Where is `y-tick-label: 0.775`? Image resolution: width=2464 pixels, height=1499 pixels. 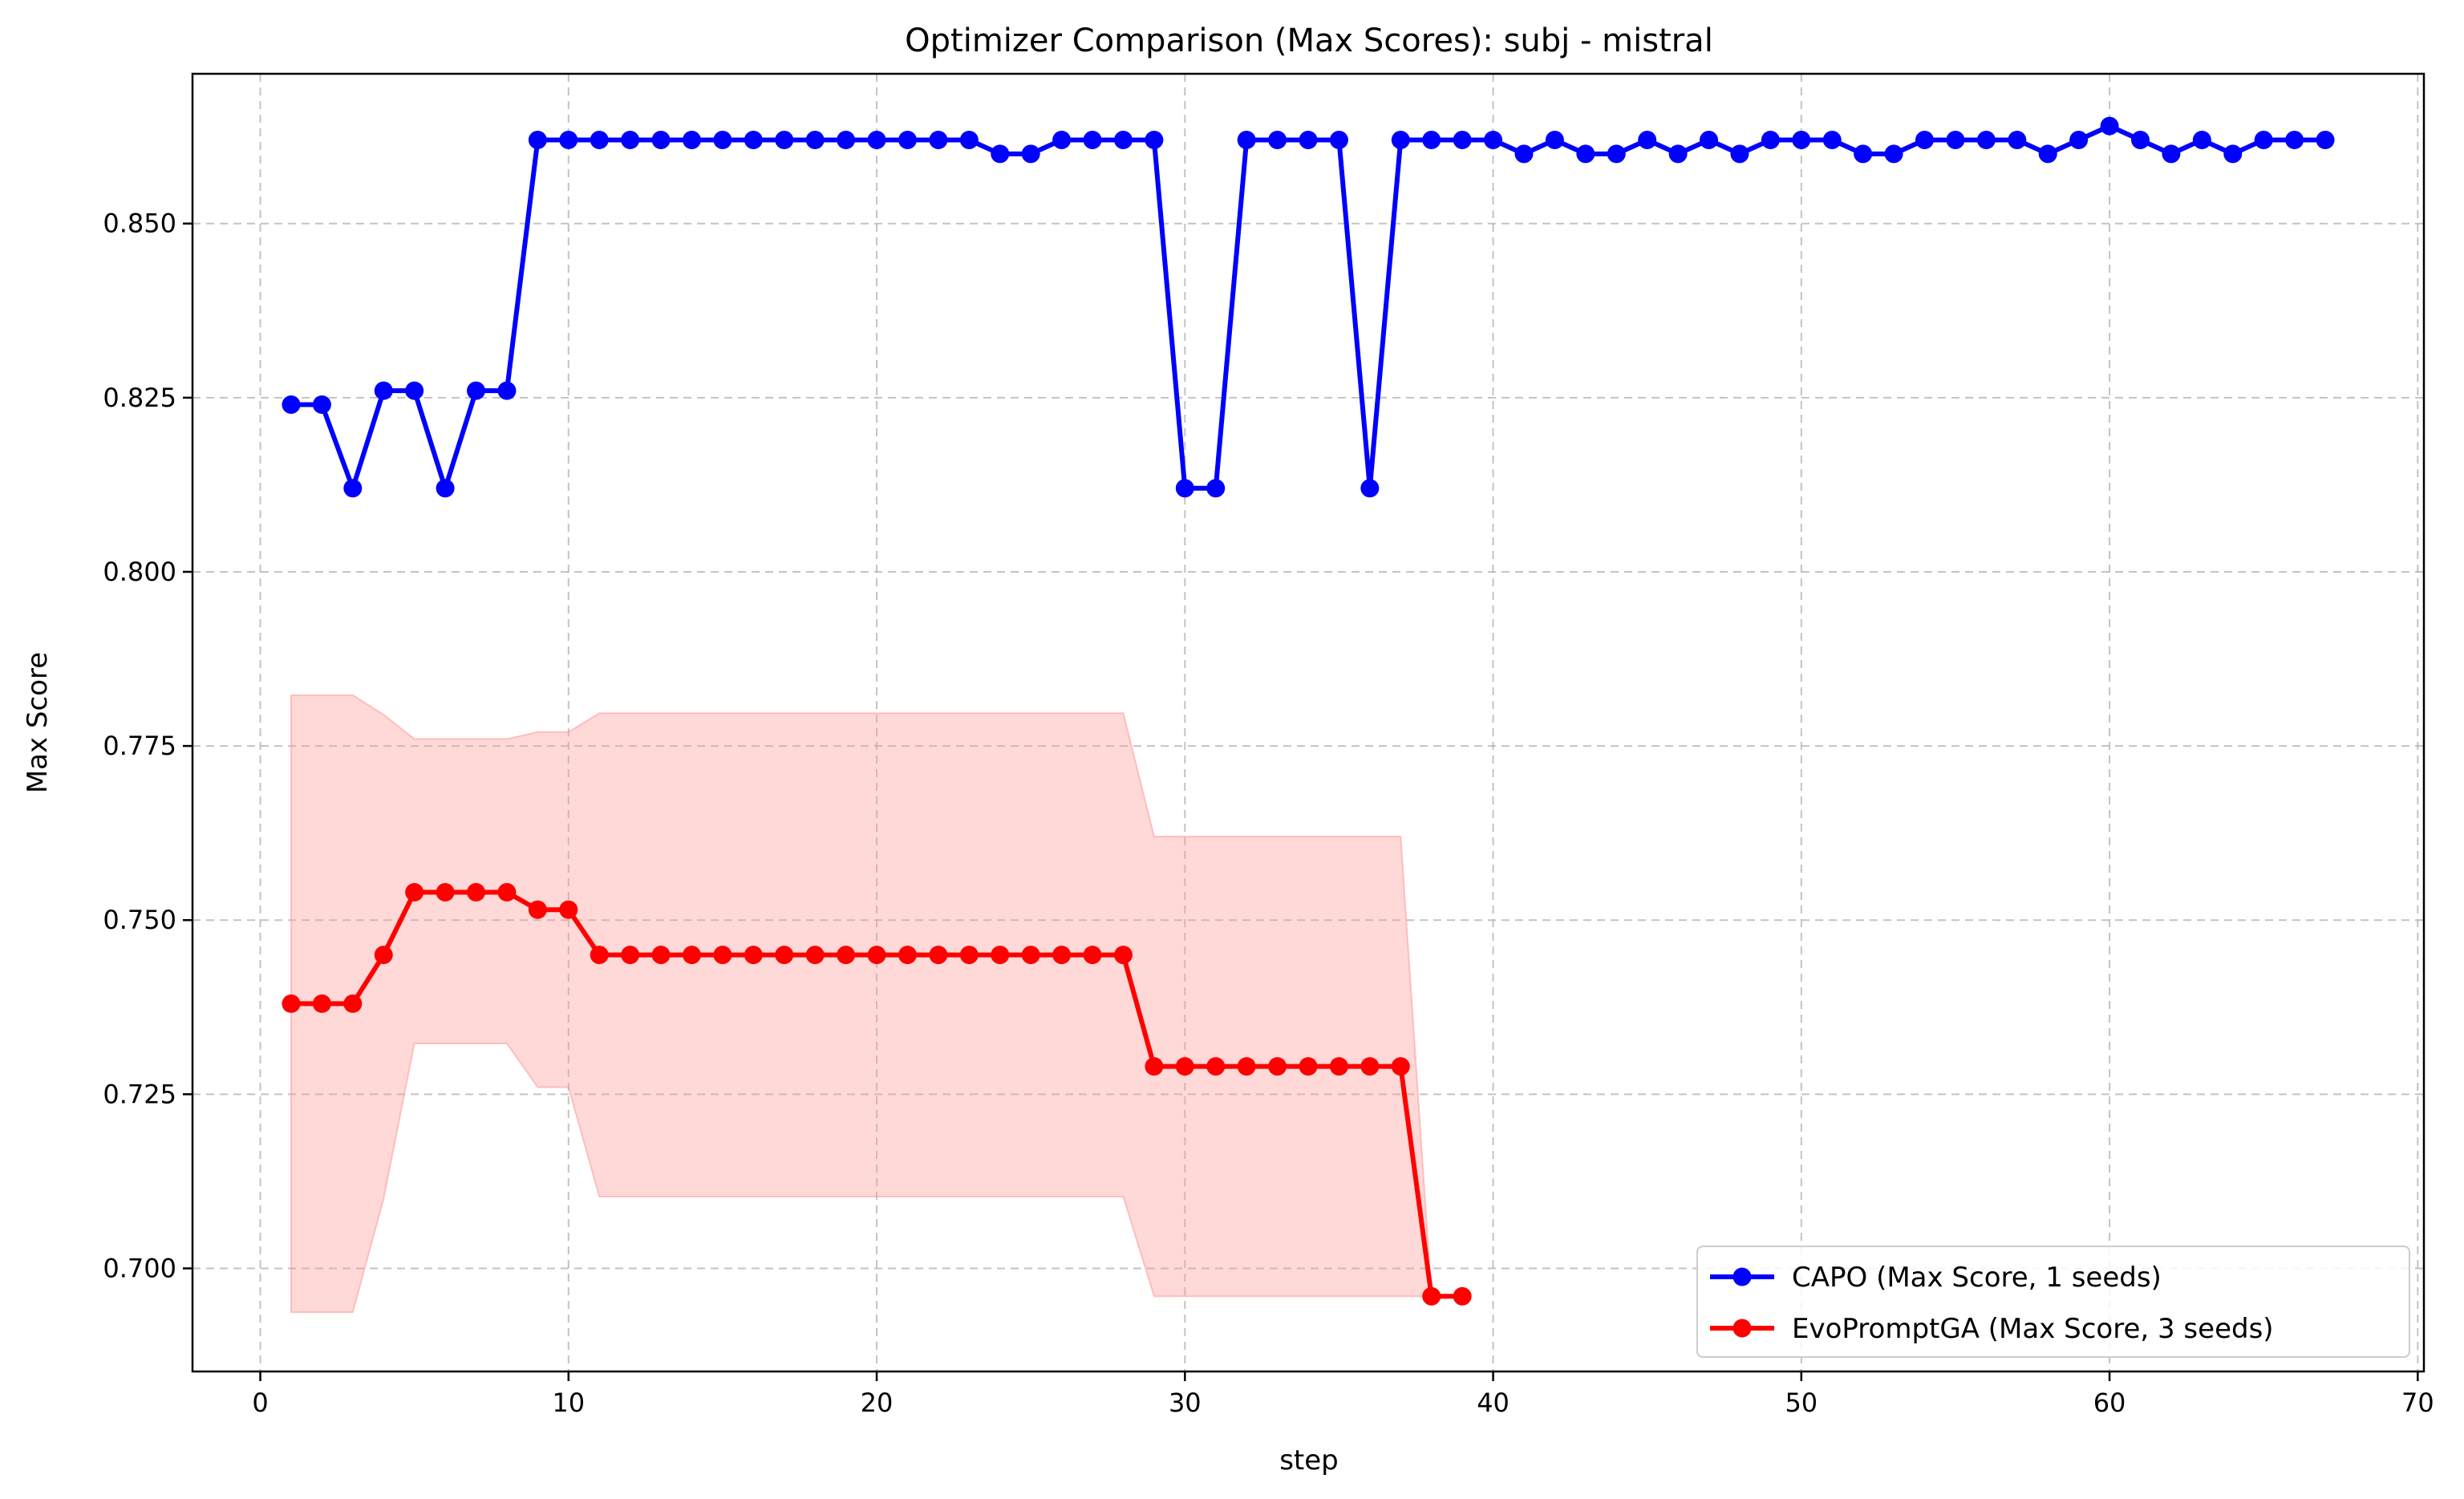 y-tick-label: 0.775 is located at coordinates (140, 746).